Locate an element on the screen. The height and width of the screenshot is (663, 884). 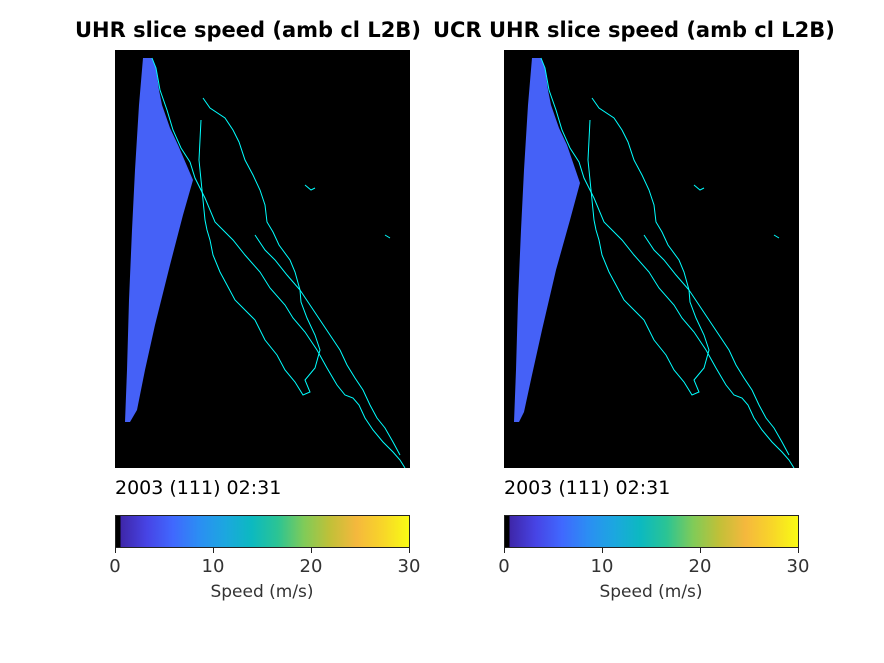
colorbar-ticklabel-right-0: 0 is located at coordinates (504, 566).